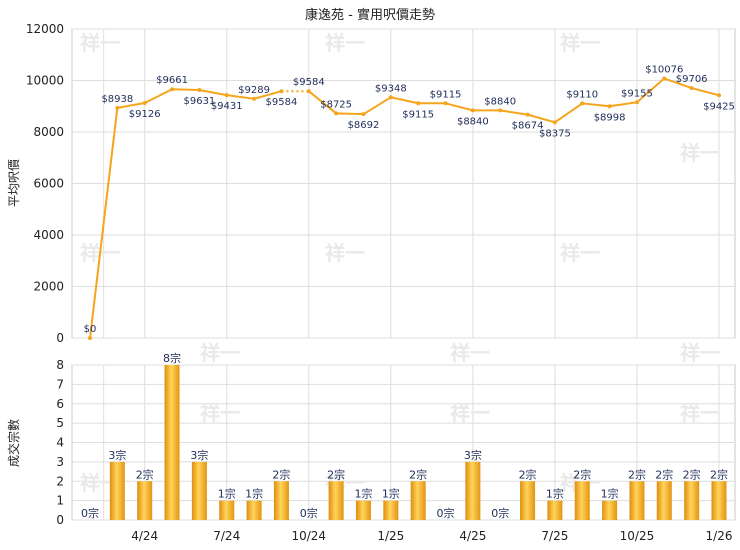 The width and height of the screenshot is (740, 550). I want to click on volume-y-tick-label: 6, so click(60, 404).